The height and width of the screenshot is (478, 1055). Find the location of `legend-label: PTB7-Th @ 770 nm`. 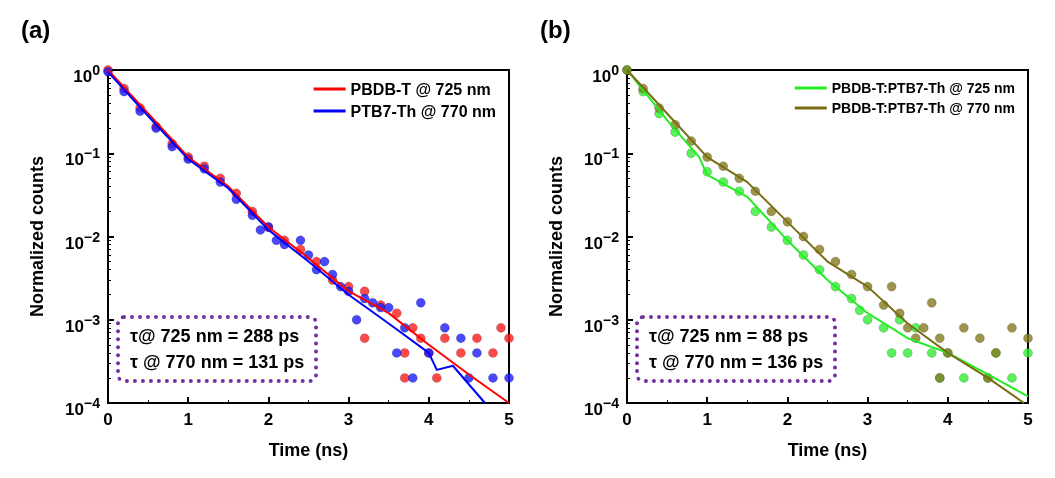

legend-label: PTB7-Th @ 770 nm is located at coordinates (423, 111).